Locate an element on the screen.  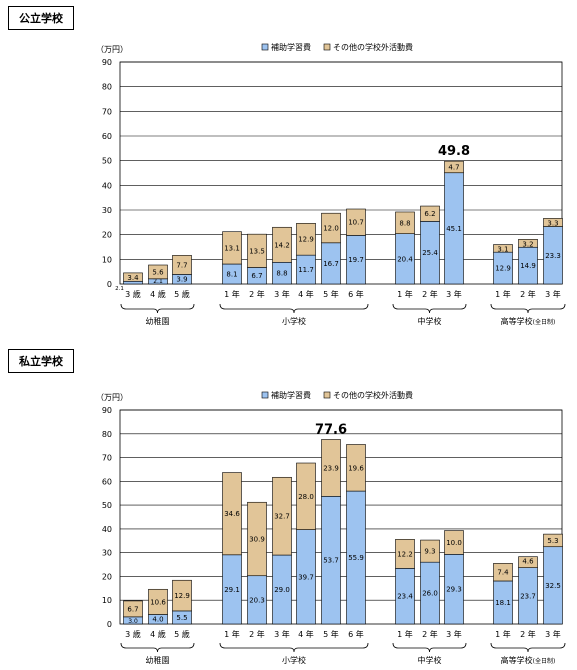
data-label-other-activities: 13.5 is located at coordinates (257, 251).